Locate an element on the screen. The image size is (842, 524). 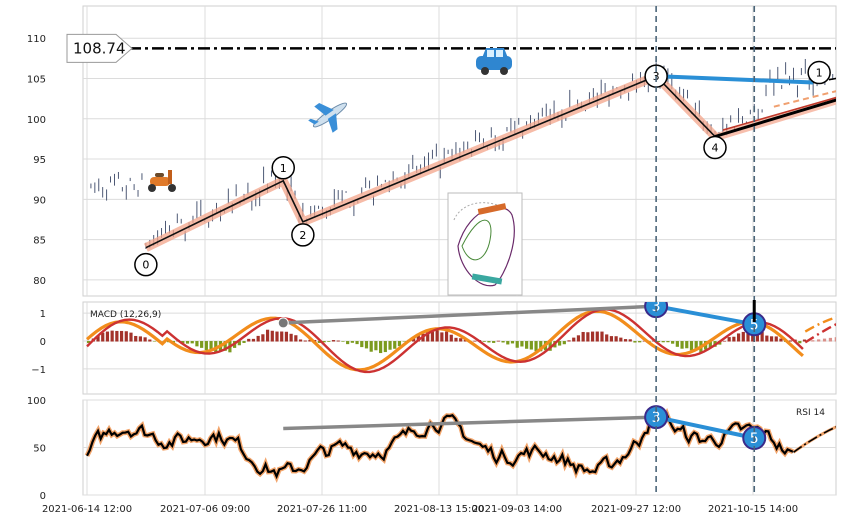
macd-y-tick-label: 1 is located at coordinates (43, 314).